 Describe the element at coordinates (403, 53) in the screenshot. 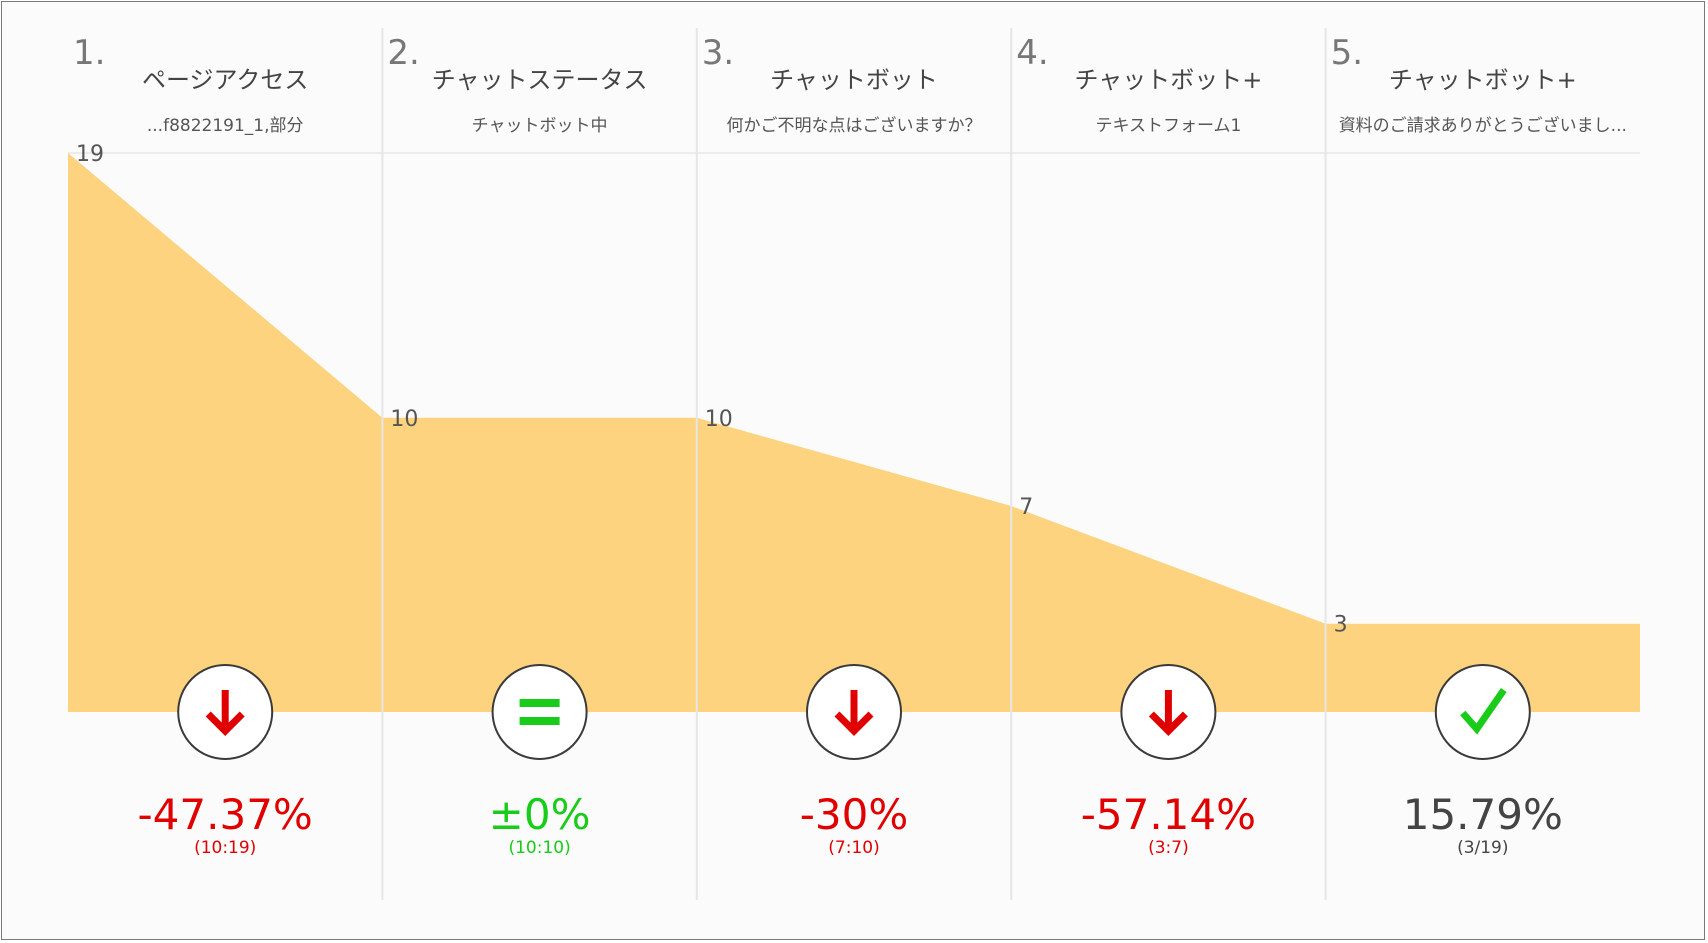

I see `step-number: 2.` at that location.